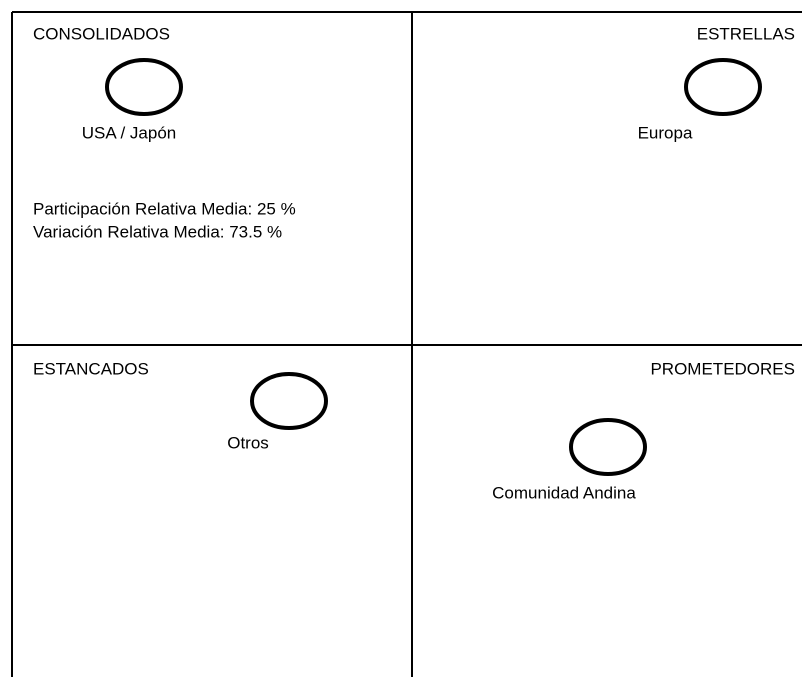 This screenshot has height=677, width=802. Describe the element at coordinates (91, 368) in the screenshot. I see `quadrant-title: ESTANCADOS` at that location.